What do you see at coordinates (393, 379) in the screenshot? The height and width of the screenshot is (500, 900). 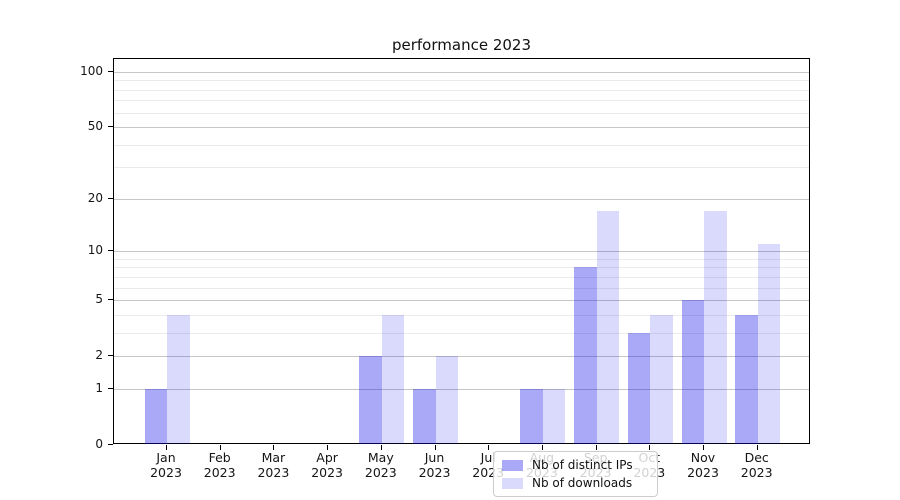 I see `bar-downloads-may` at bounding box center [393, 379].